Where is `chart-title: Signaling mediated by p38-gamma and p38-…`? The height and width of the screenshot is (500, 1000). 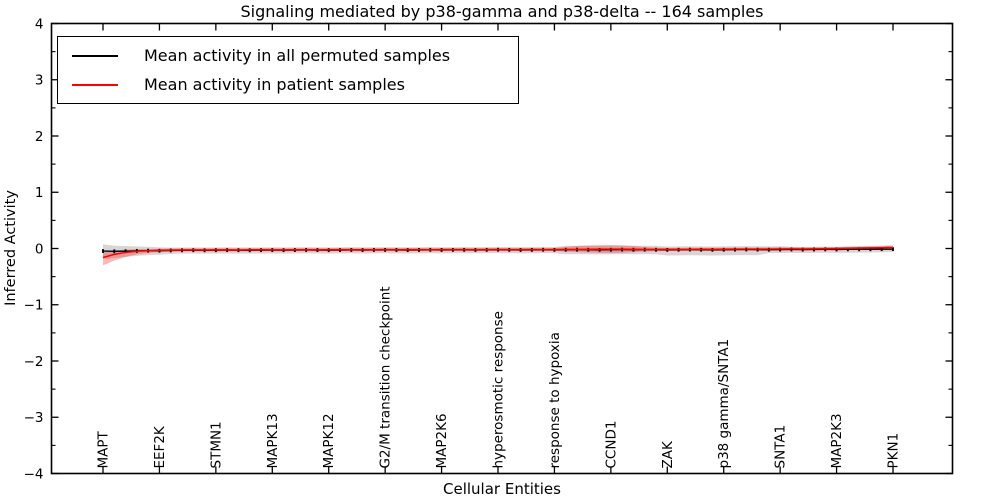 chart-title: Signaling mediated by p38-gamma and p38-… is located at coordinates (502, 11).